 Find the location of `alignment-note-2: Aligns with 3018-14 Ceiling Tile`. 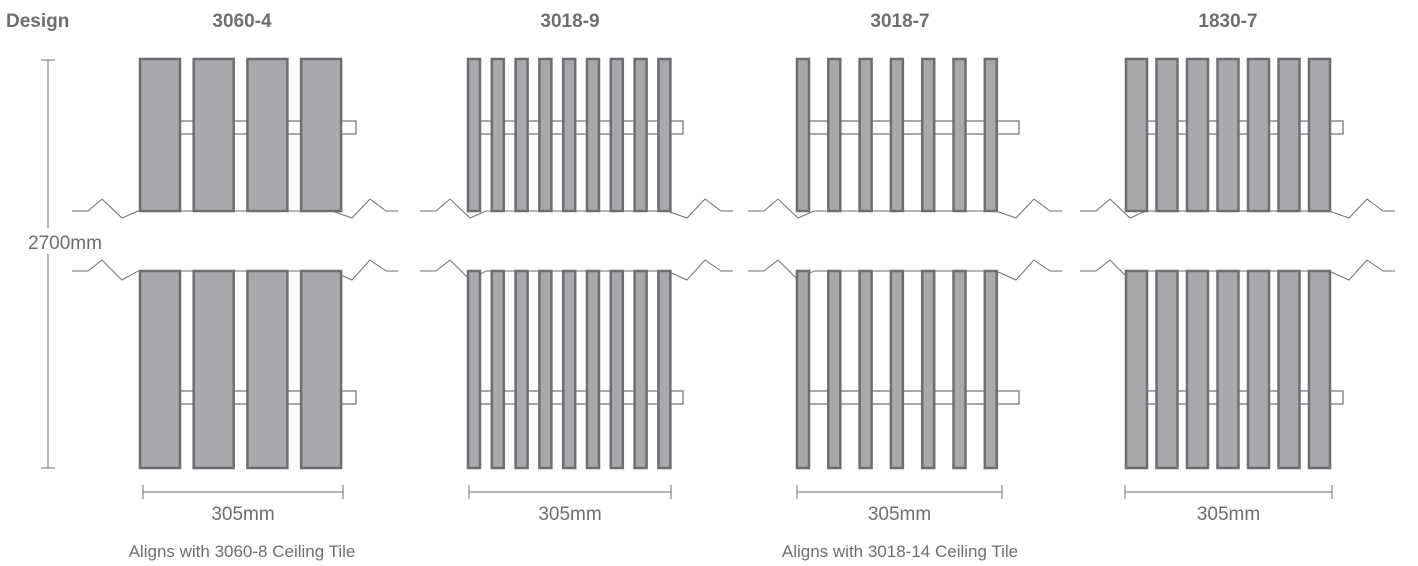

alignment-note-2: Aligns with 3018-14 Ceiling Tile is located at coordinates (900, 551).